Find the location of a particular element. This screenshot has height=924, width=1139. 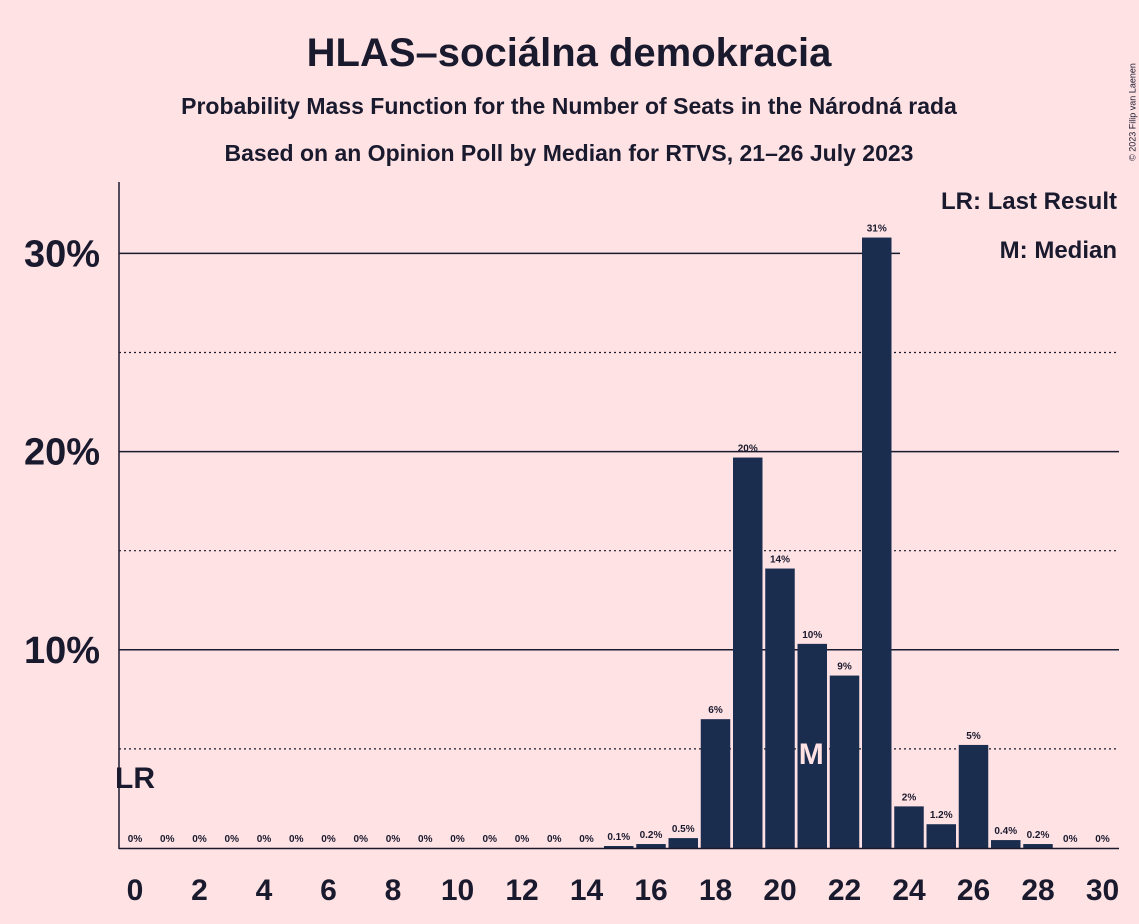

y-axis-ticks: 10% 20% 30% is located at coordinates (62, 452).